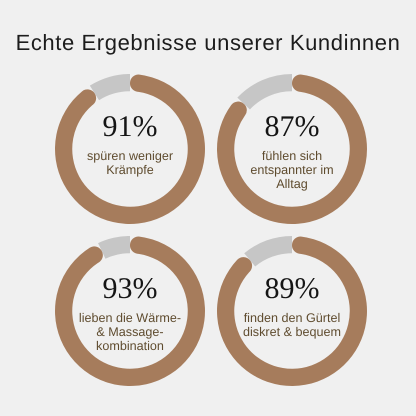  I want to click on text: Echte Ergebnisse unserer Kundinnen, so click(208, 43).